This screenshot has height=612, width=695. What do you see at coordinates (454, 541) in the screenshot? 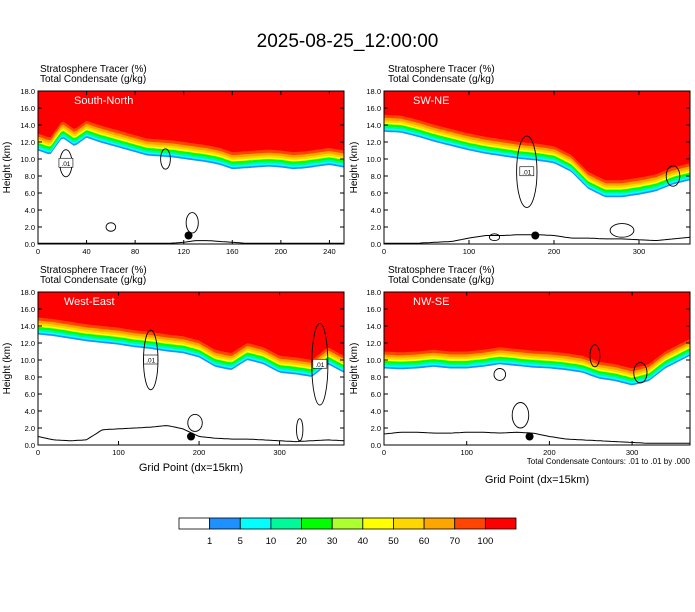
I see `colorbar-level-label: 70` at bounding box center [454, 541].